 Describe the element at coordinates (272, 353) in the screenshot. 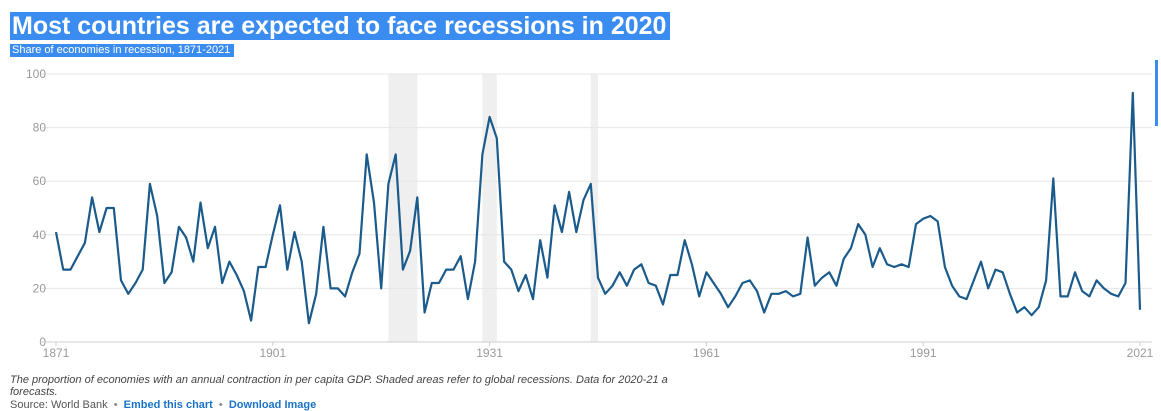

I see `x-tick-label: 1901` at that location.